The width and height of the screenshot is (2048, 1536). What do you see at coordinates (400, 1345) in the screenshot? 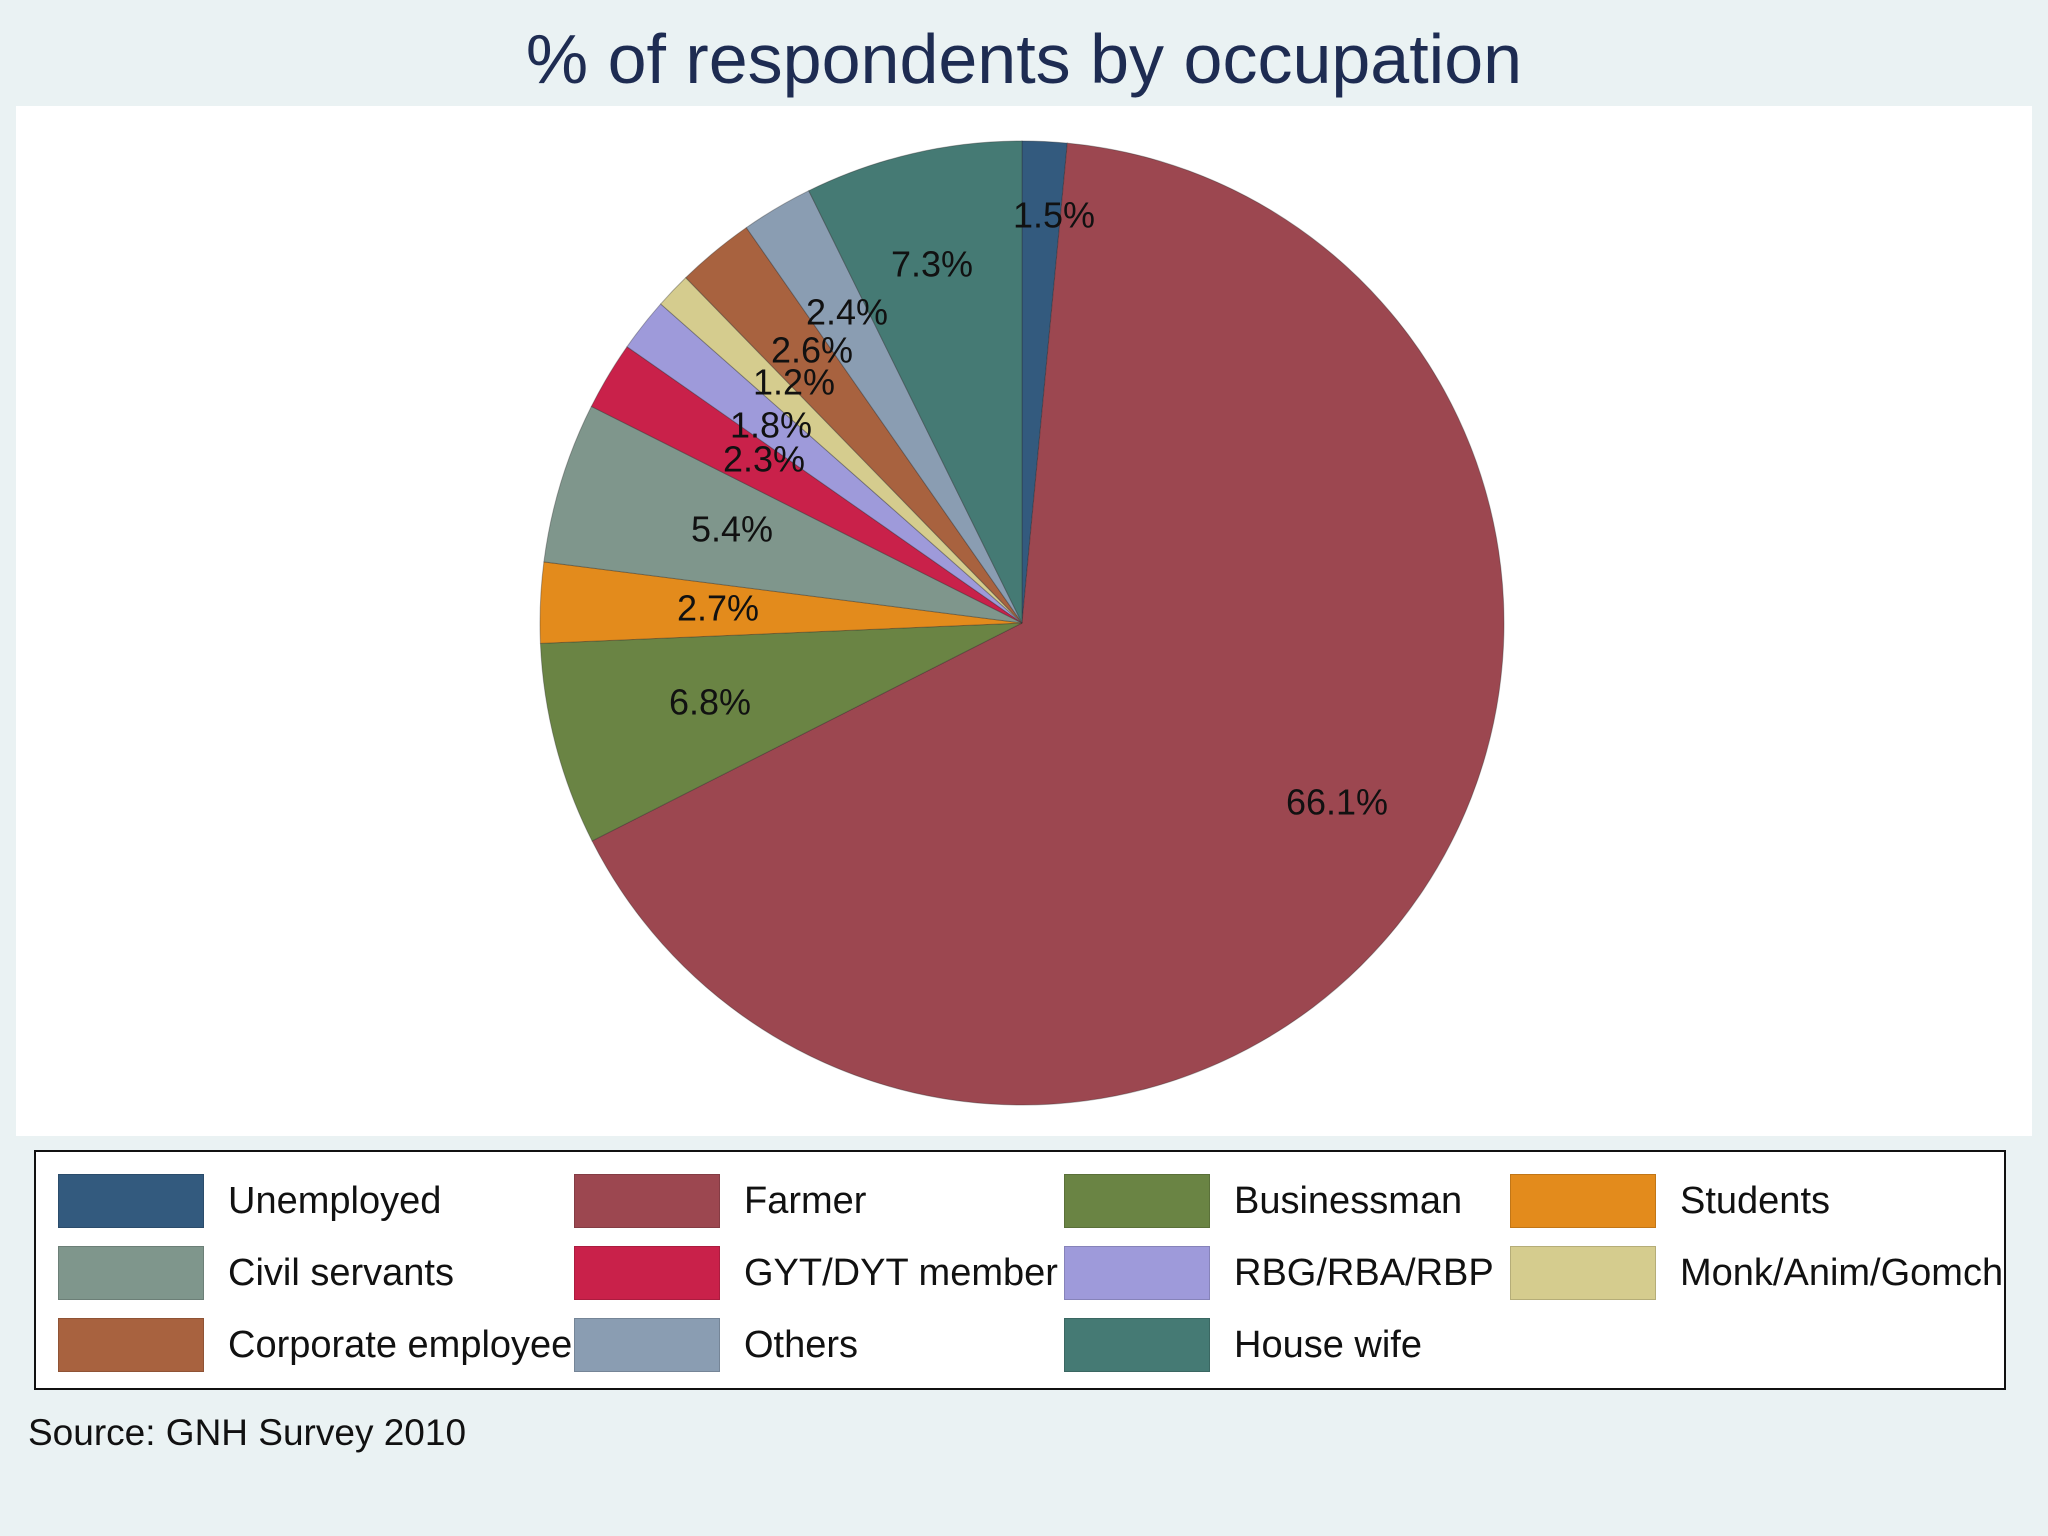
I see `legend-label: Corporate employee` at bounding box center [400, 1345].